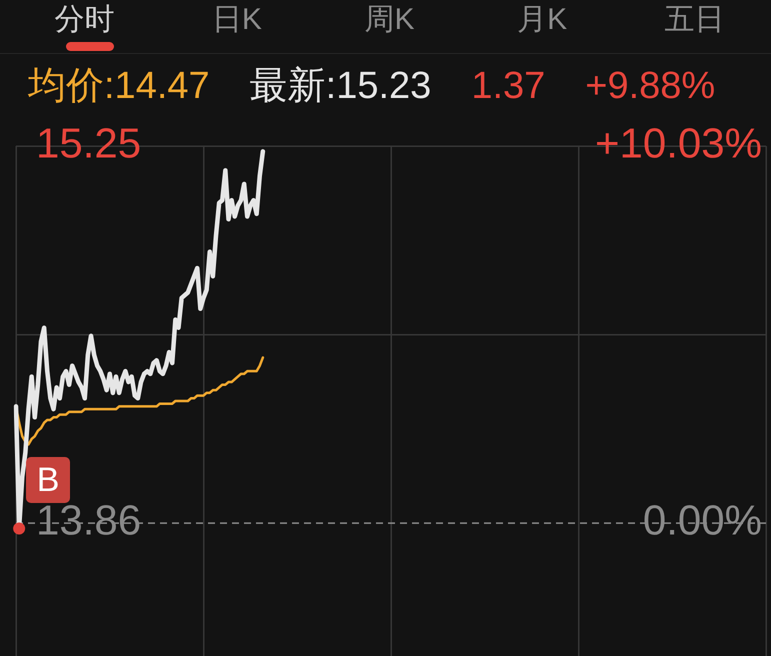 This screenshot has width=771, height=656. I want to click on y2-tick-label: 0.00%, so click(702, 520).